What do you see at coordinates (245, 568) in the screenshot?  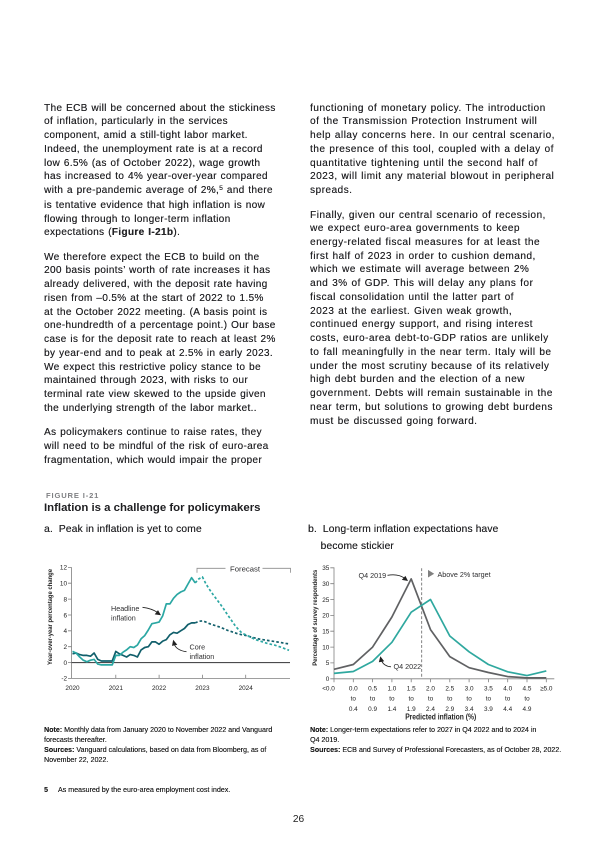 I see `svg-text: Forecast` at bounding box center [245, 568].